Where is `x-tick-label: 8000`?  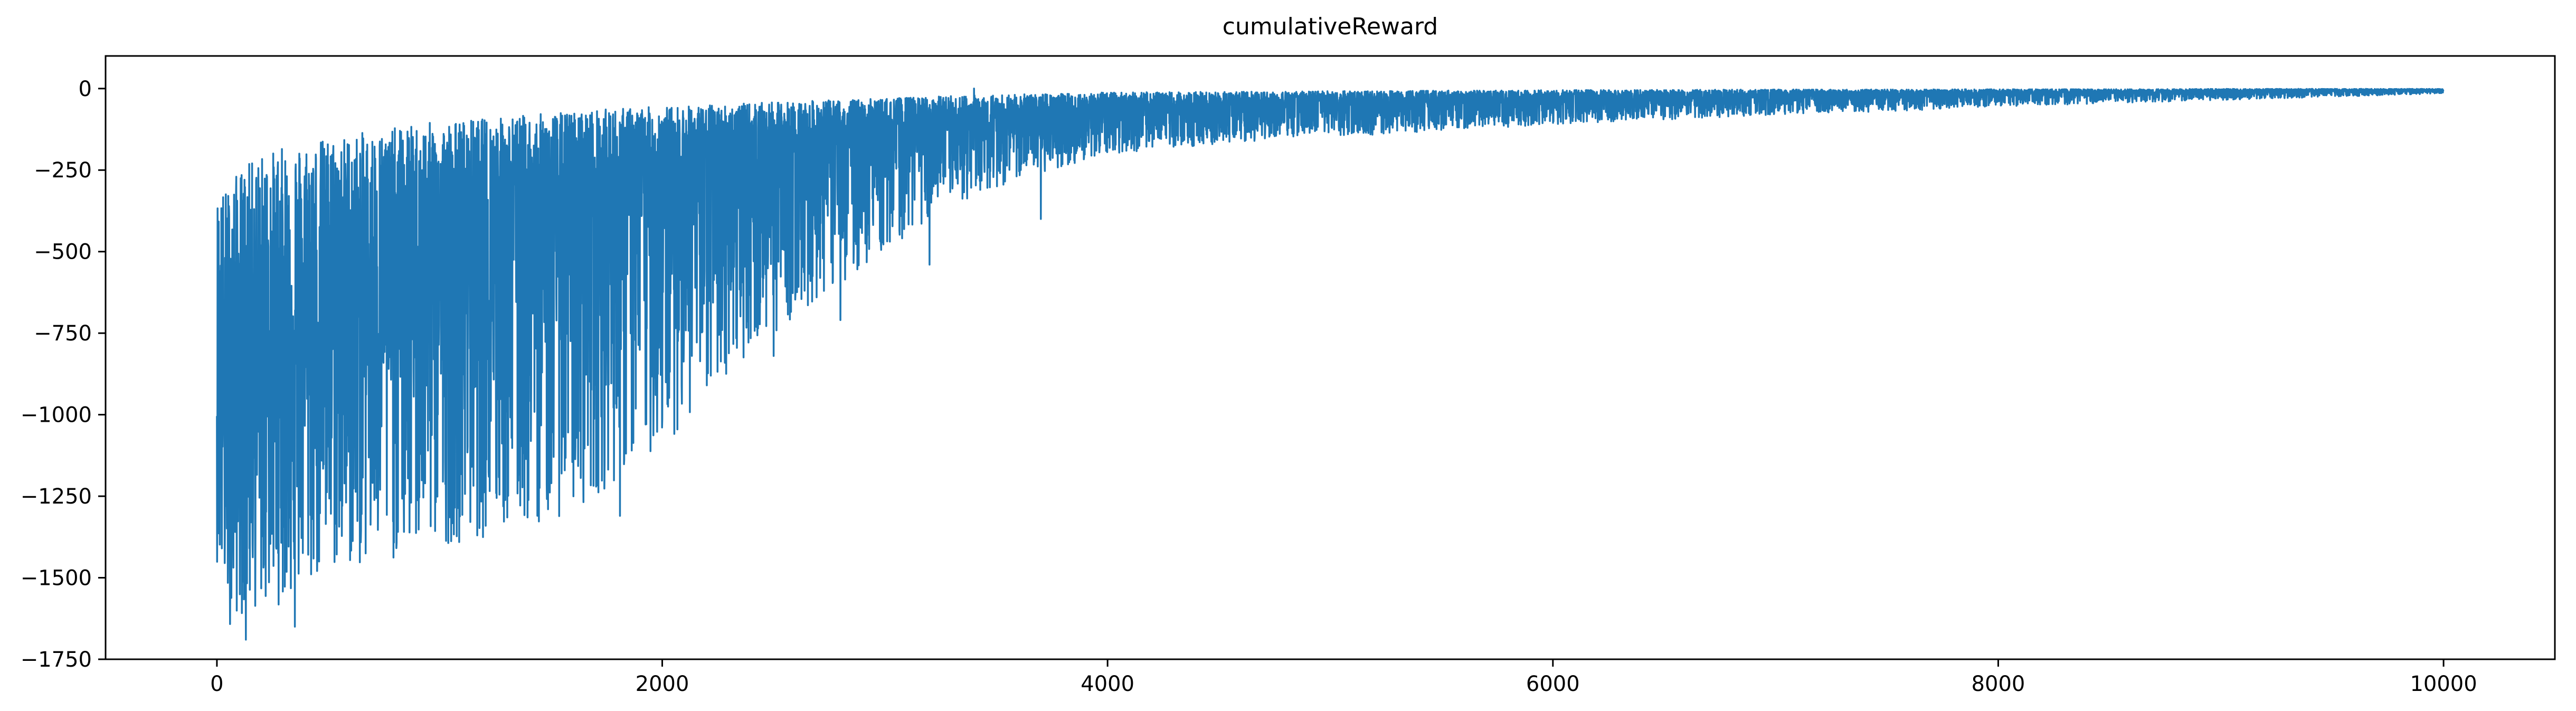 x-tick-label: 8000 is located at coordinates (1998, 684).